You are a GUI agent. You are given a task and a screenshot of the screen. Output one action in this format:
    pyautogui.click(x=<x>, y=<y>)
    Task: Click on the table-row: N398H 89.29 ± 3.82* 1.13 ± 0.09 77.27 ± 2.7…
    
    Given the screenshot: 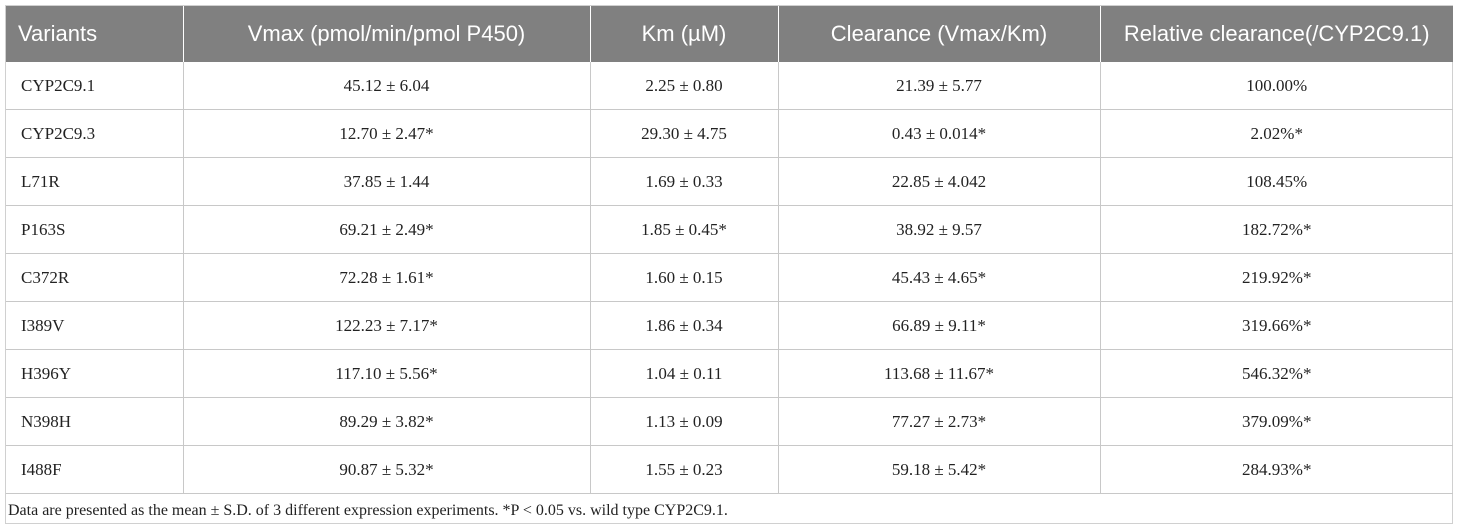 What is the action you would take?
    pyautogui.click(x=729, y=421)
    